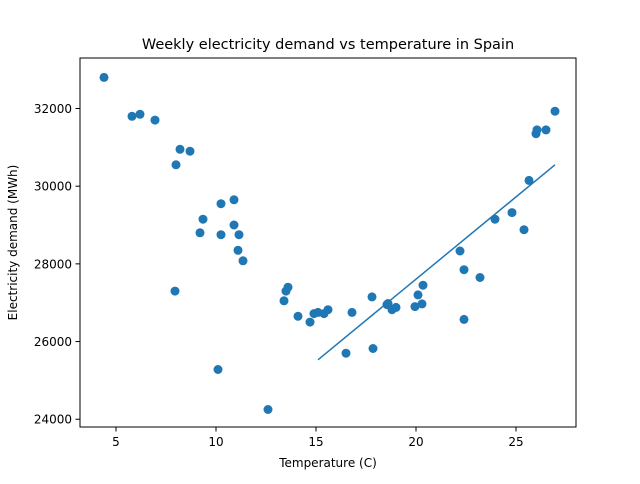  I want to click on y-axis-label: Electricity demand (MWh), so click(13, 243).